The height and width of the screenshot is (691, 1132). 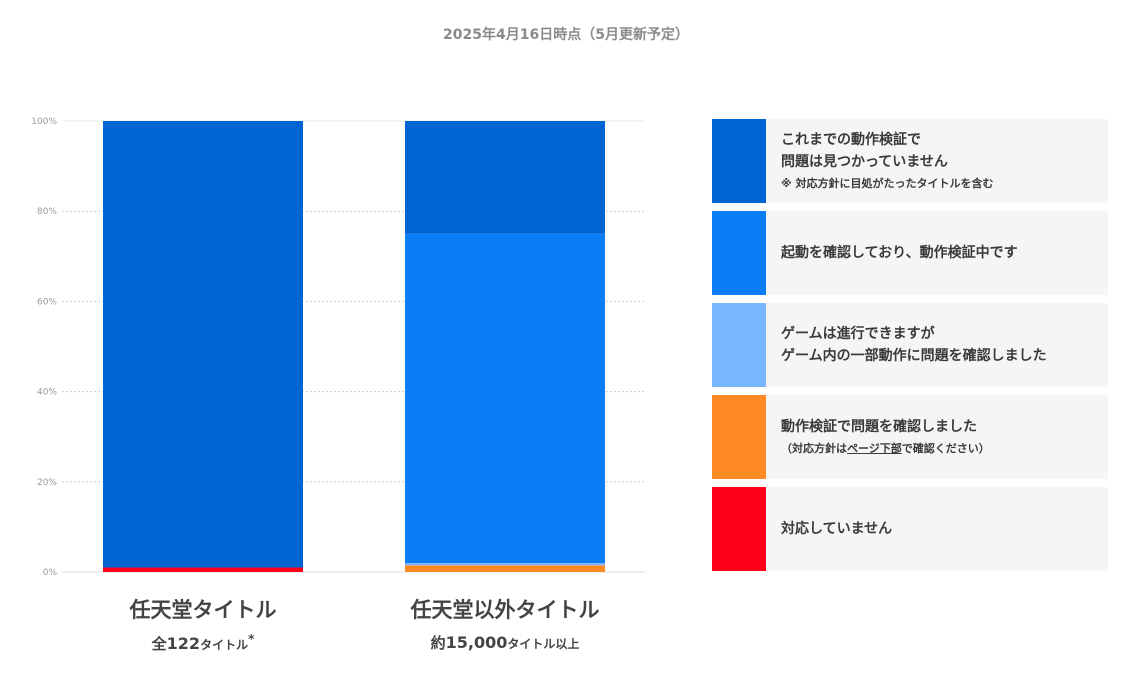 What do you see at coordinates (203, 610) in the screenshot?
I see `category-title: 任天堂タイトル` at bounding box center [203, 610].